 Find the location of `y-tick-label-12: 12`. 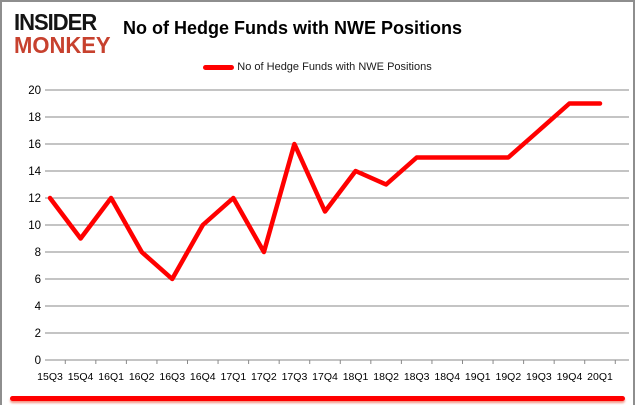

y-tick-label-12: 12 is located at coordinates (34, 199).